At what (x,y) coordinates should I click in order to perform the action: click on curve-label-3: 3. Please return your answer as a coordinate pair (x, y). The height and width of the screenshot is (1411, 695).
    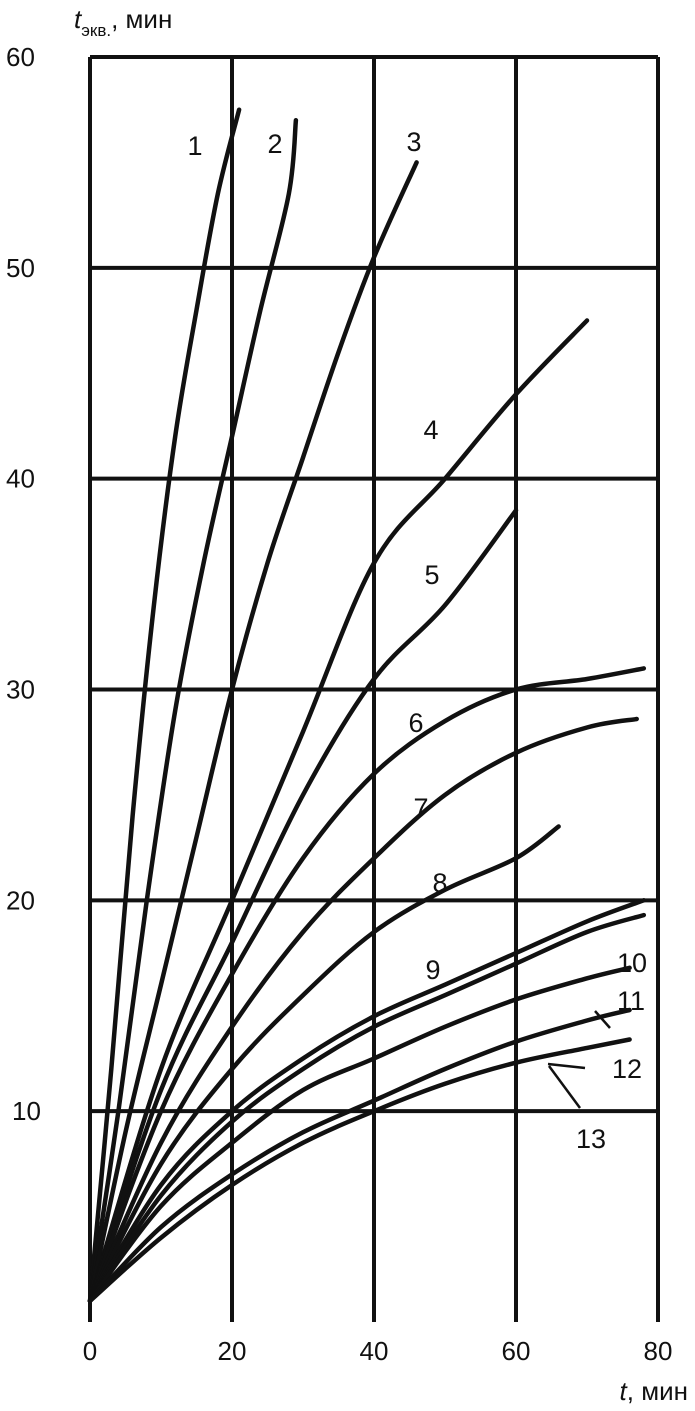
    Looking at the image, I should click on (413, 142).